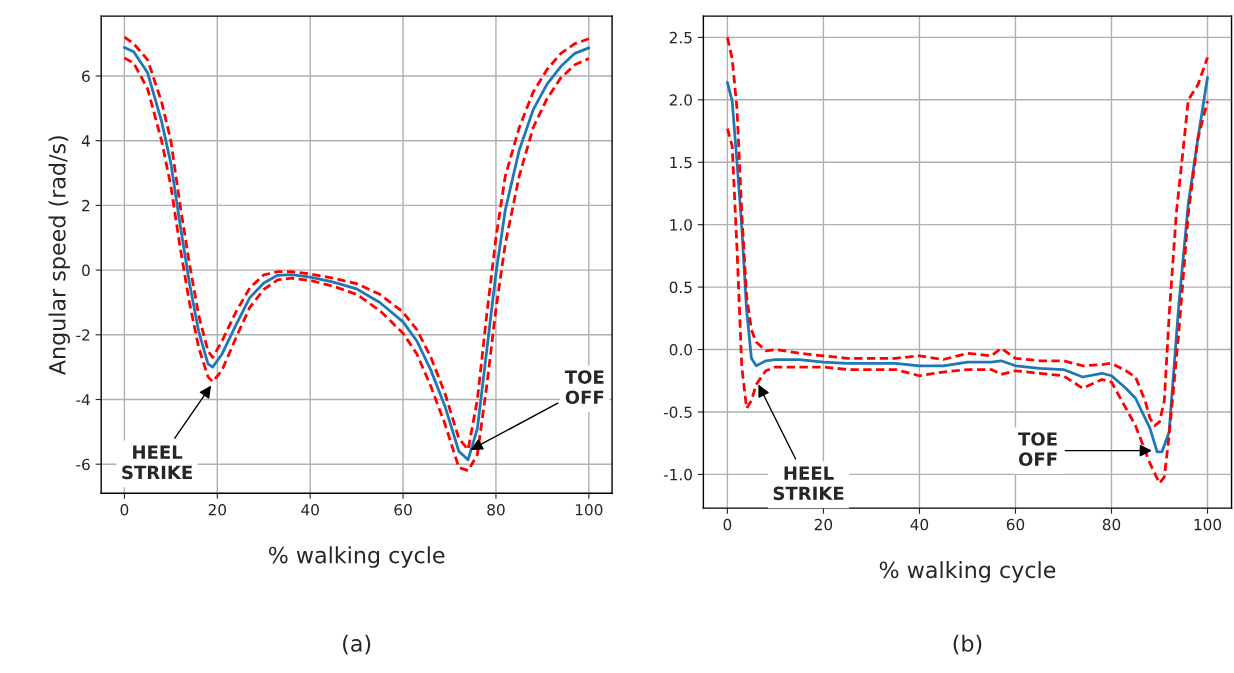 The width and height of the screenshot is (1234, 673). I want to click on text: (b), so click(967, 644).